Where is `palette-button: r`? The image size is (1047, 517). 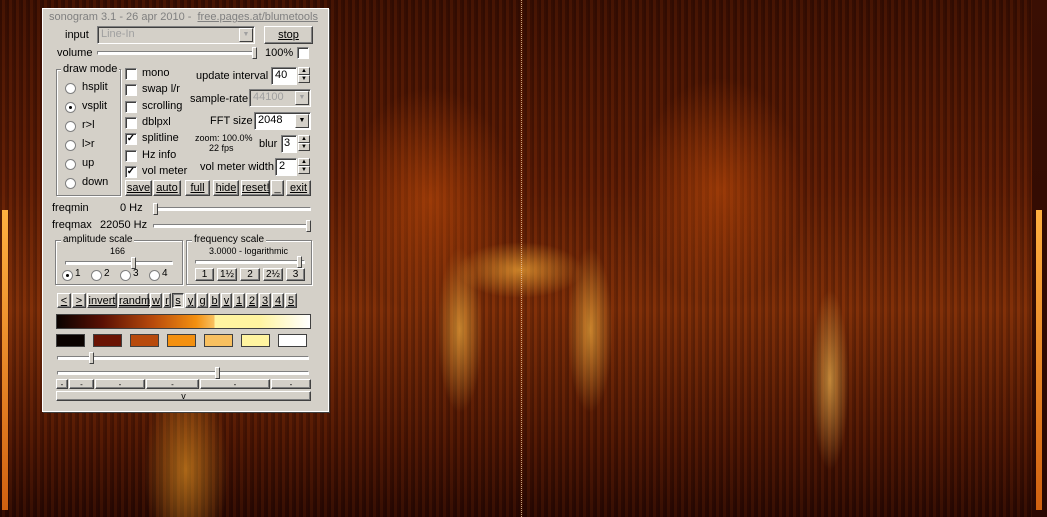
palette-button: r is located at coordinates (167, 300).